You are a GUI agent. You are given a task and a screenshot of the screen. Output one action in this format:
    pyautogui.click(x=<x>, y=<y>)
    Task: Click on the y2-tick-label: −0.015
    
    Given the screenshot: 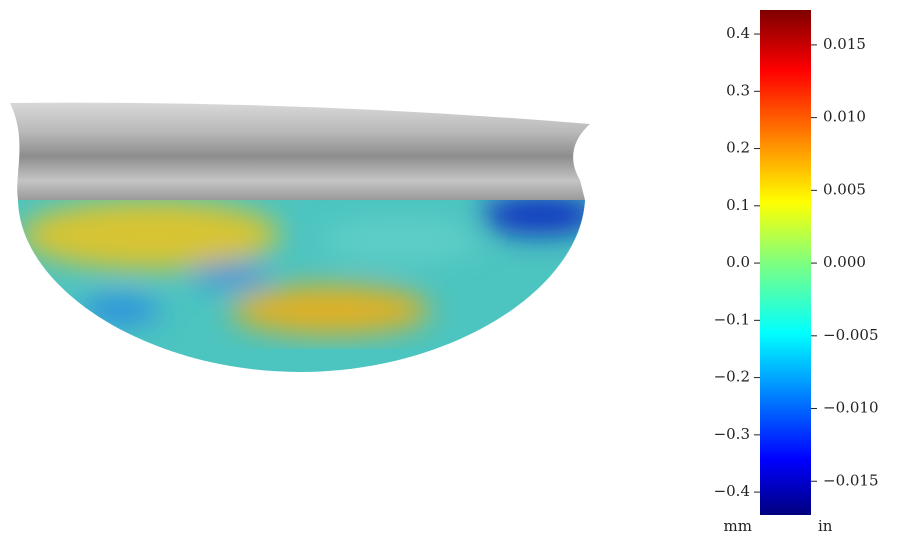 What is the action you would take?
    pyautogui.click(x=851, y=480)
    